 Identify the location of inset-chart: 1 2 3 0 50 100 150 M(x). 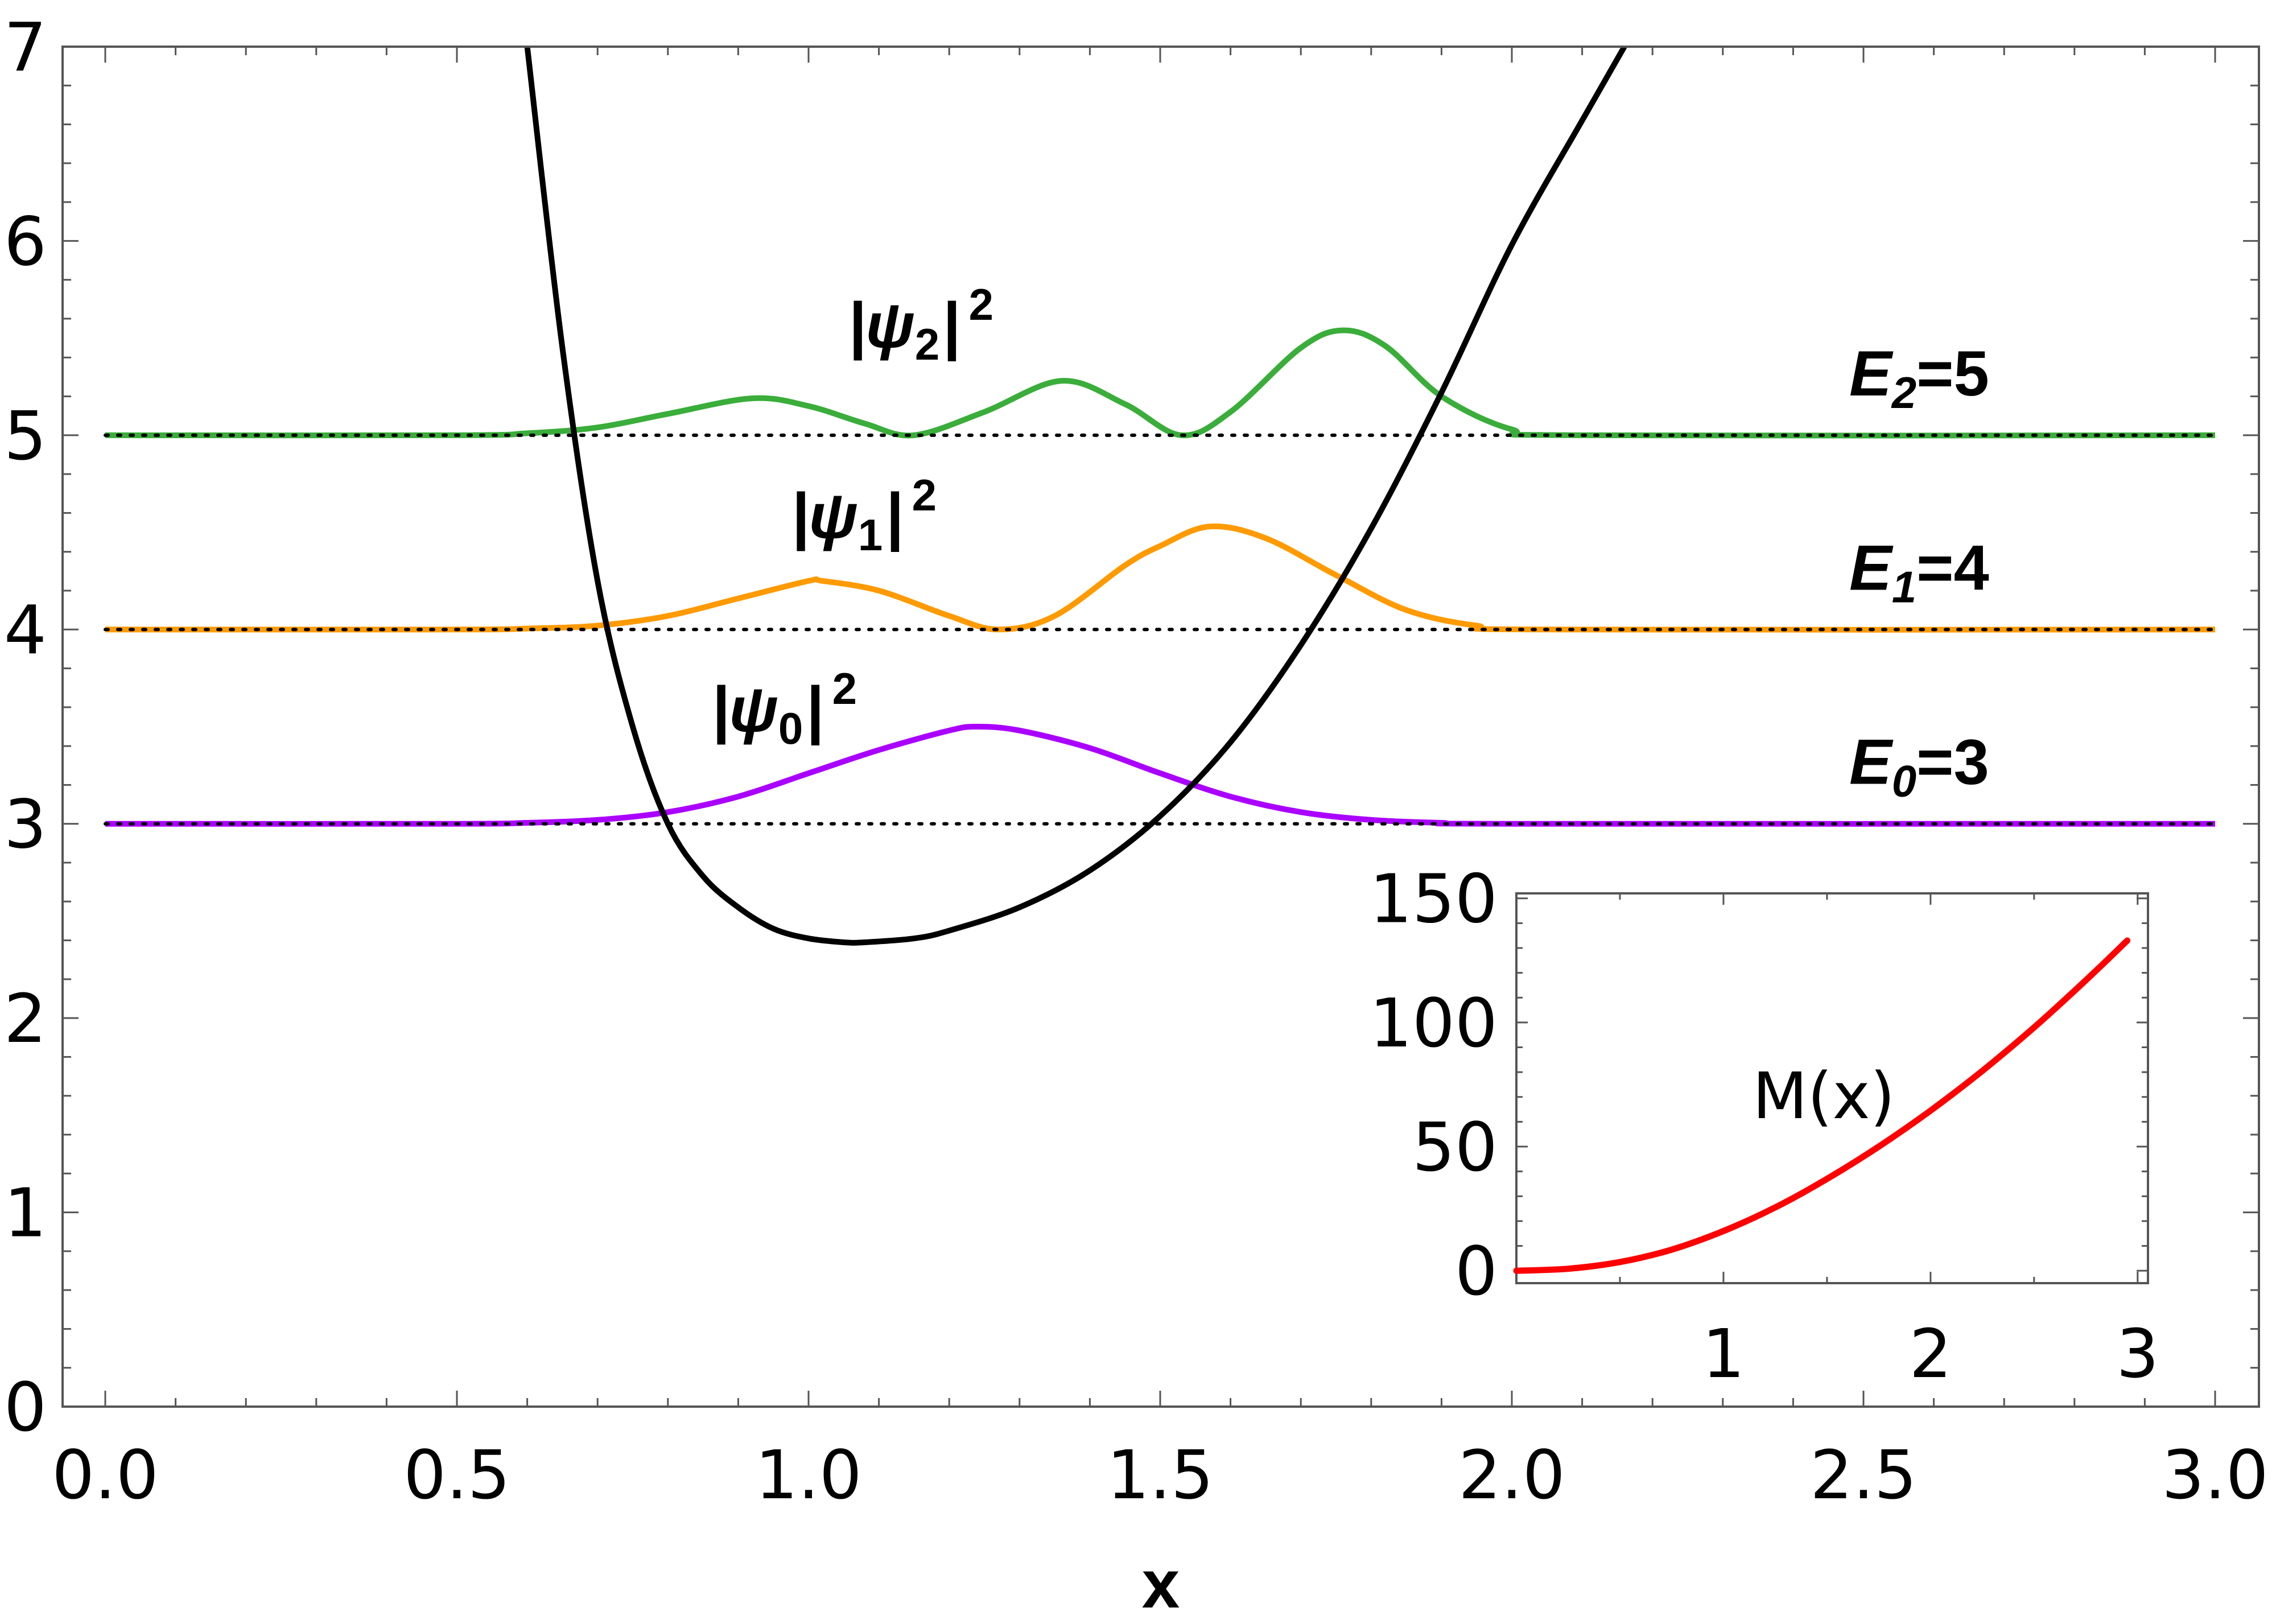
(1764, 1126).